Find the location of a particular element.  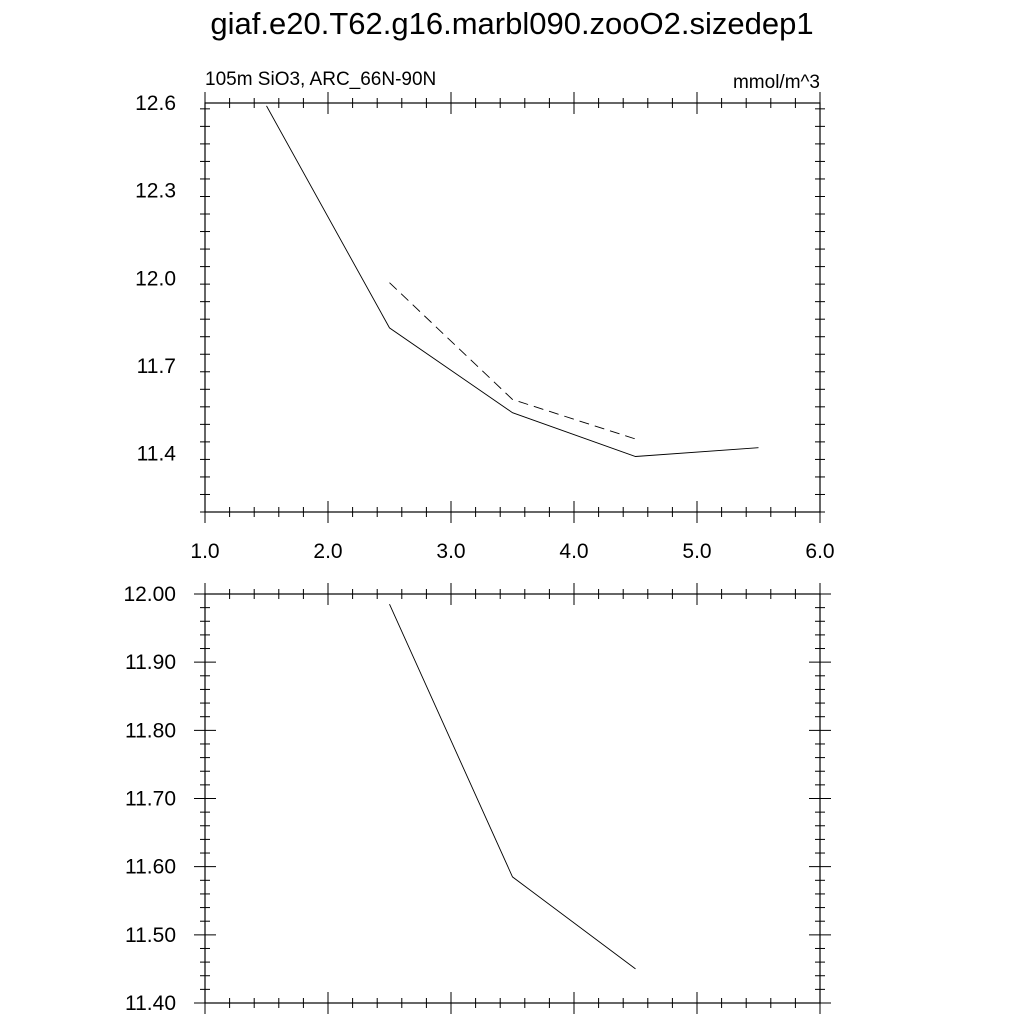

x-tick-label: 3.0 is located at coordinates (450, 551).